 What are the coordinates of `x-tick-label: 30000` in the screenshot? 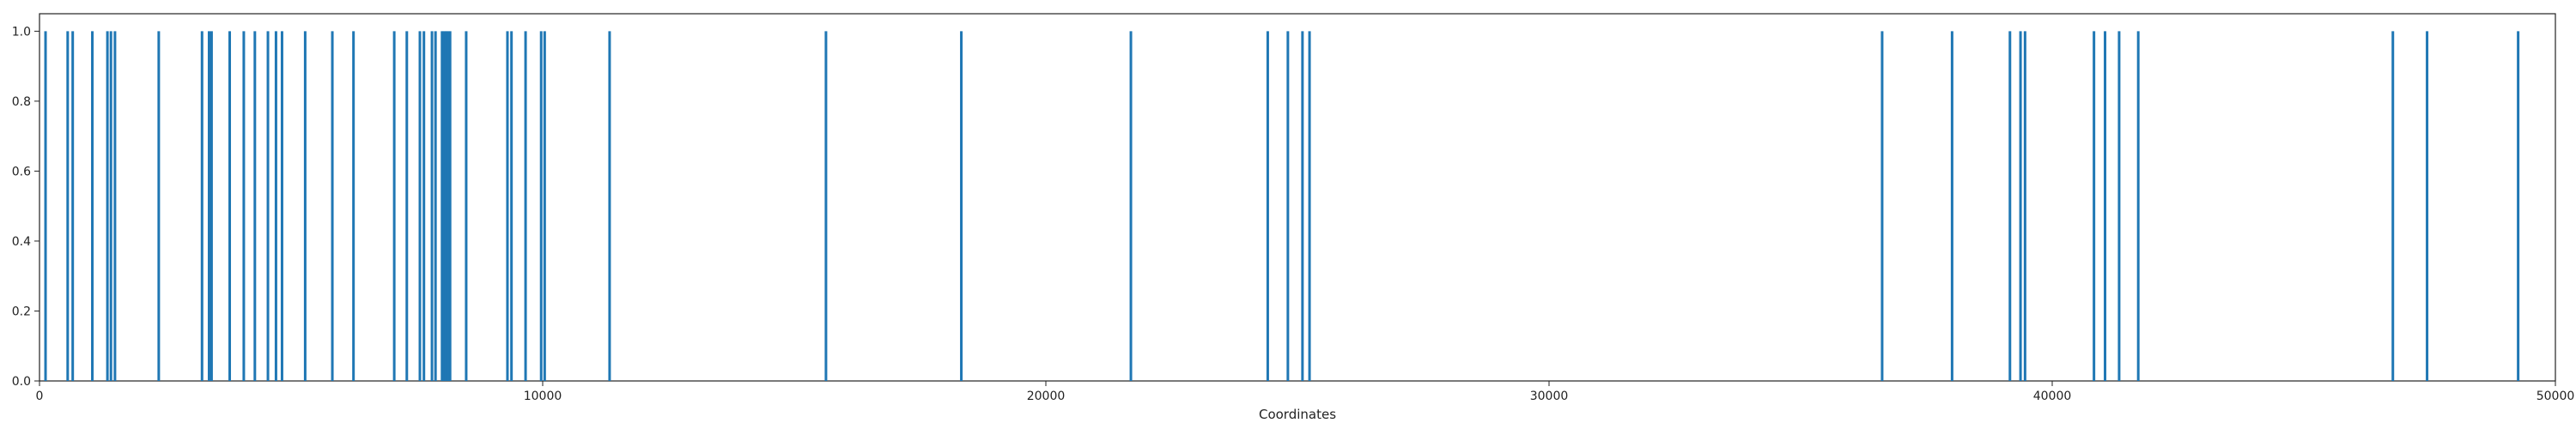 It's located at (1550, 396).